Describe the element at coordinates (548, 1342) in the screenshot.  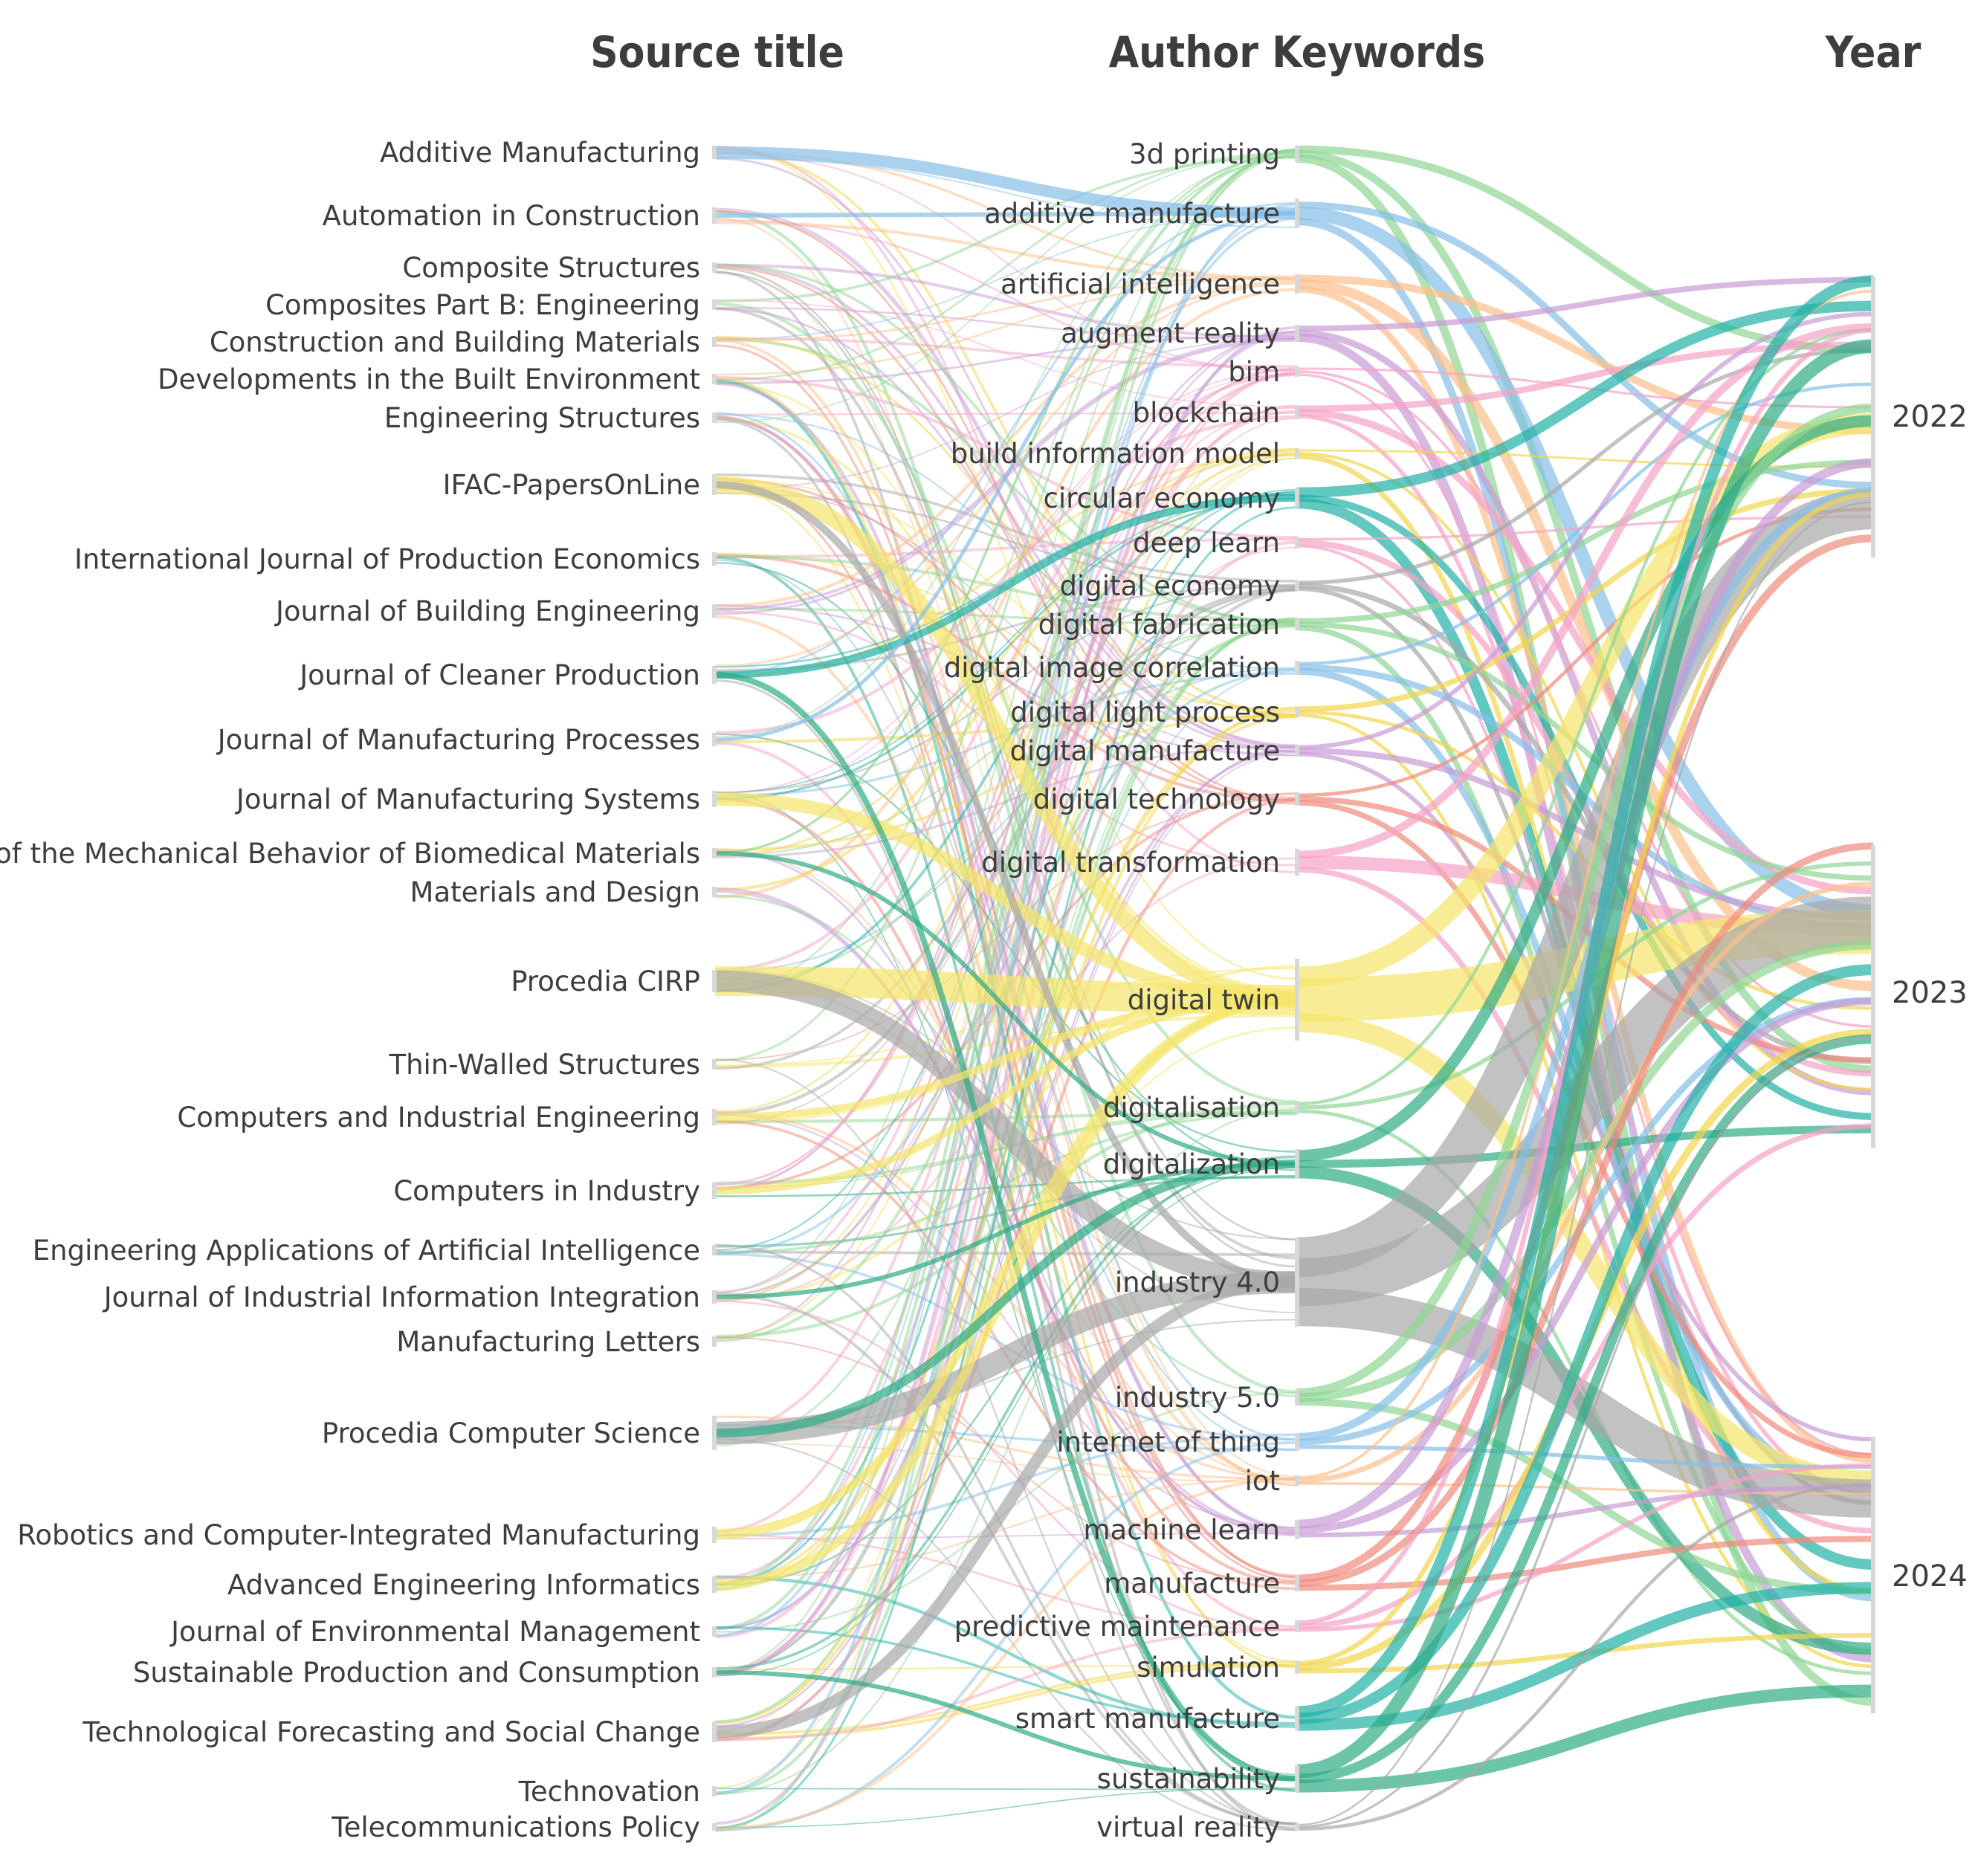
I see `source-title-label: Manufacturing Letters` at that location.